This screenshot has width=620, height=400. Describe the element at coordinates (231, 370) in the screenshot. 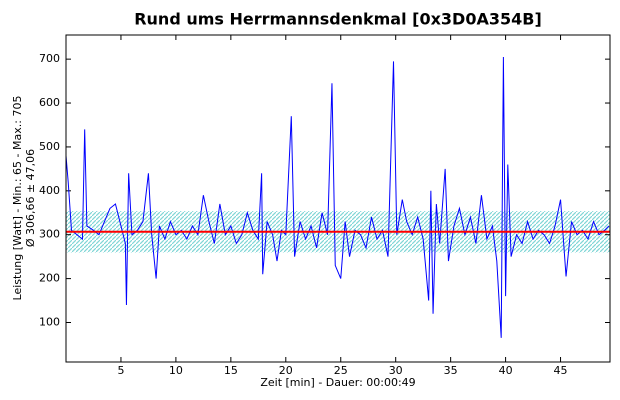

I see `x-tick-label: 15` at that location.